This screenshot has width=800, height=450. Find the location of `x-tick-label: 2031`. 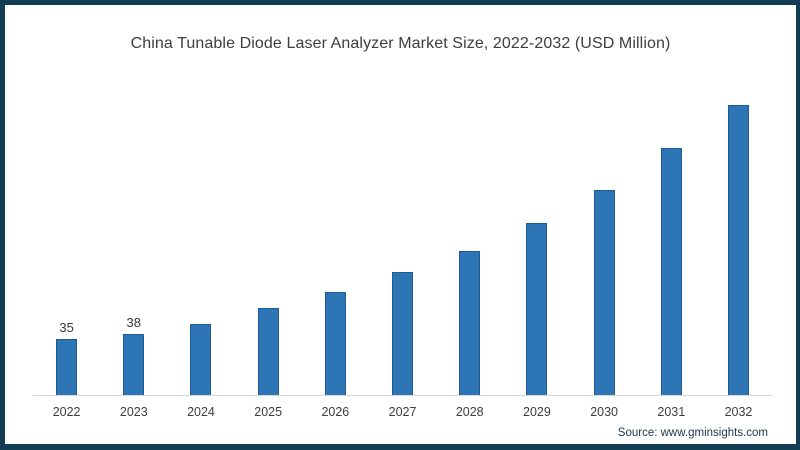

x-tick-label: 2031 is located at coordinates (671, 412).